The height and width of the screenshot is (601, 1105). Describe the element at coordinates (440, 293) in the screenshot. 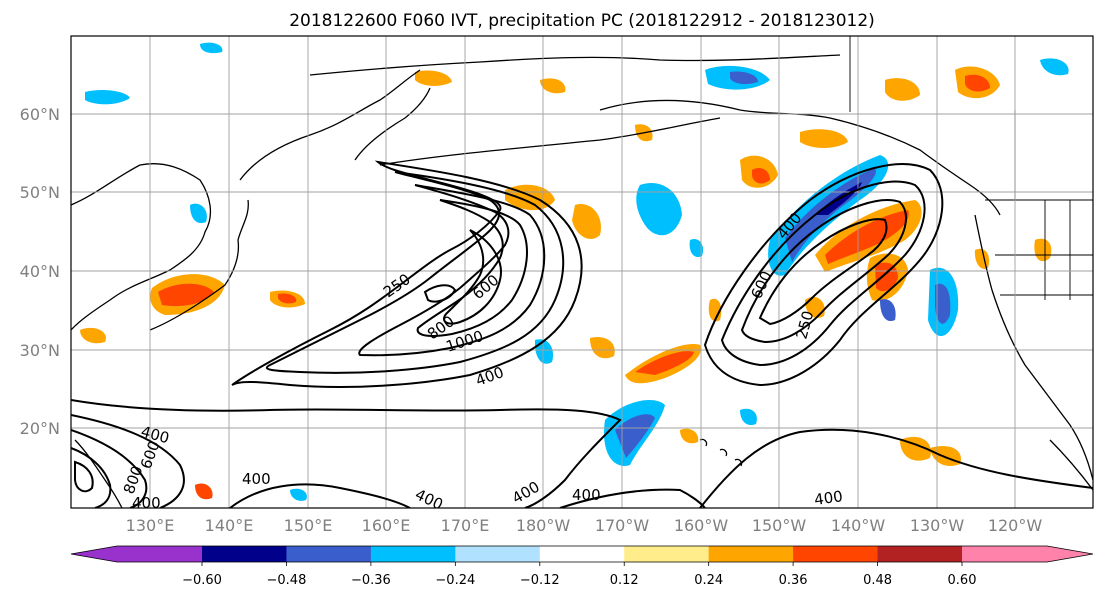

I see `ivt-contour-inner-west` at that location.